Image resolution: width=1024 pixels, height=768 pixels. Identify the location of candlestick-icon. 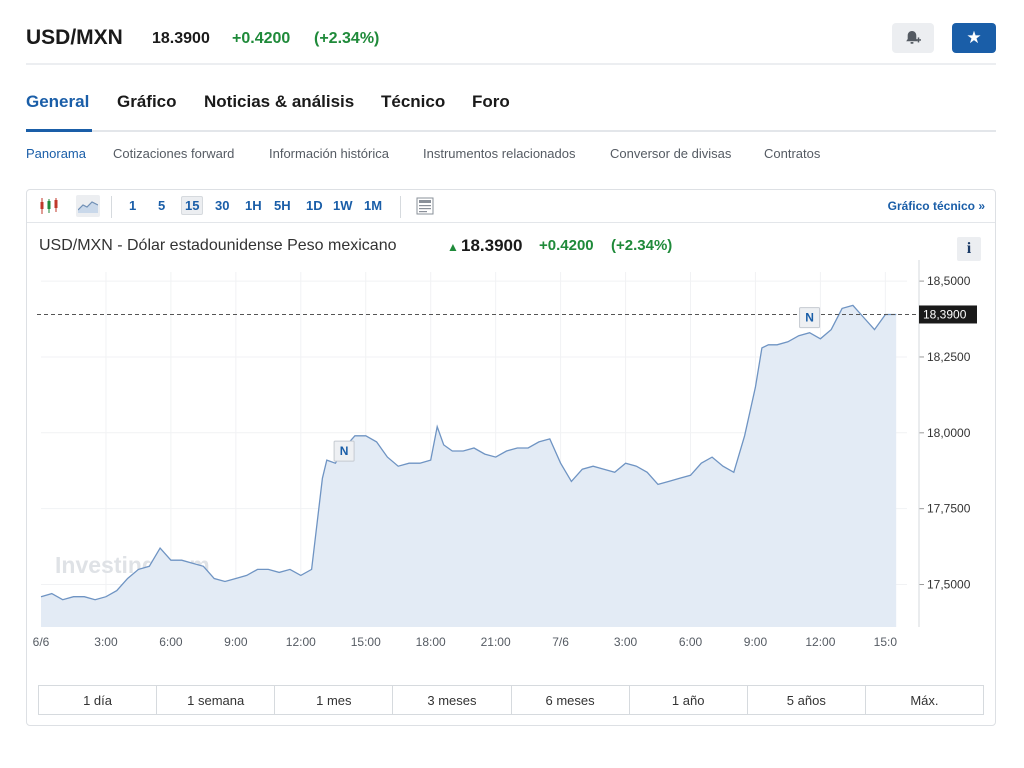
(49, 206).